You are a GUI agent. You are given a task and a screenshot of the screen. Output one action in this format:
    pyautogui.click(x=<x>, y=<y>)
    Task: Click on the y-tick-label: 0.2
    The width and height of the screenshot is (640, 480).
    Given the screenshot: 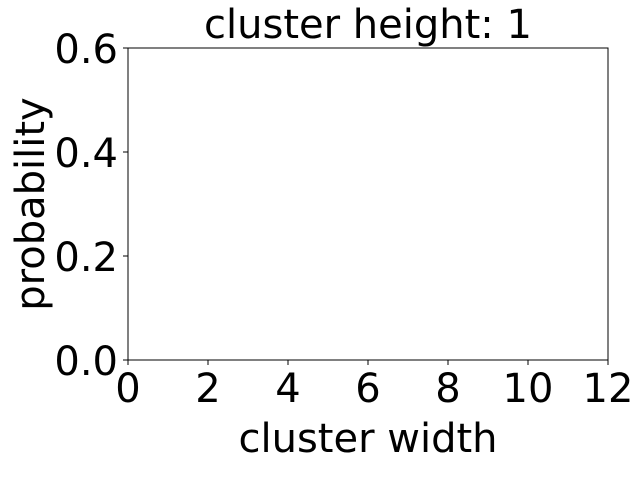 What is the action you would take?
    pyautogui.click(x=86, y=258)
    